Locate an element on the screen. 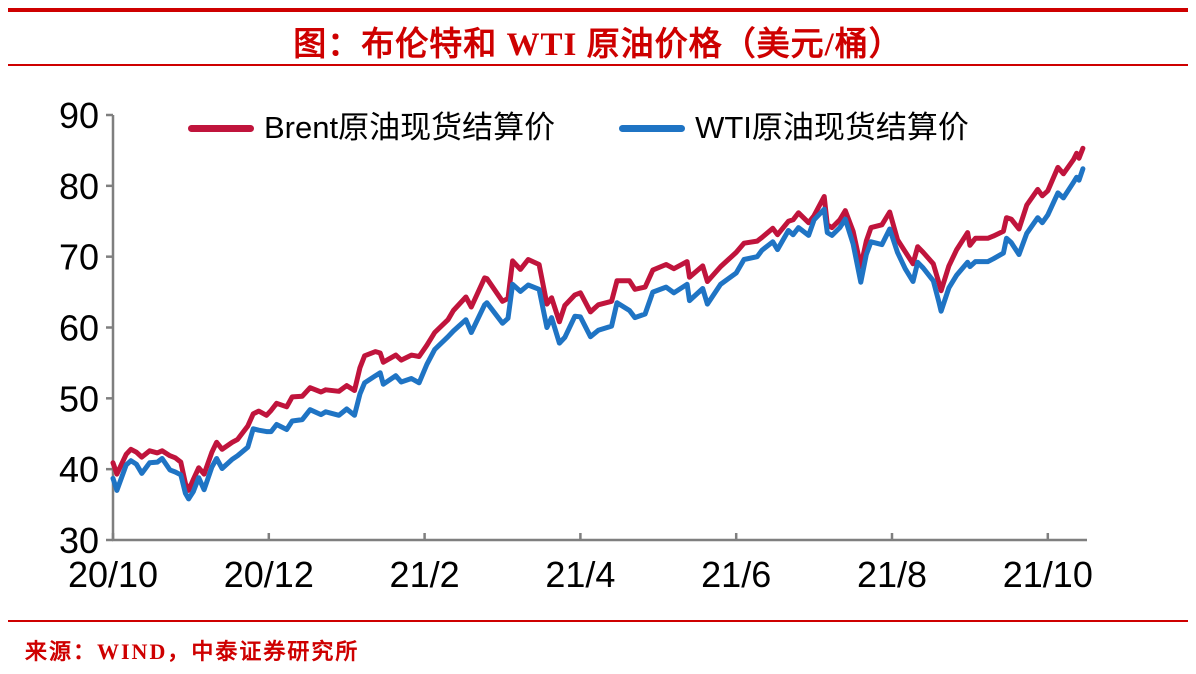 The width and height of the screenshot is (1196, 674). y-tick-label: 40 is located at coordinates (79, 469).